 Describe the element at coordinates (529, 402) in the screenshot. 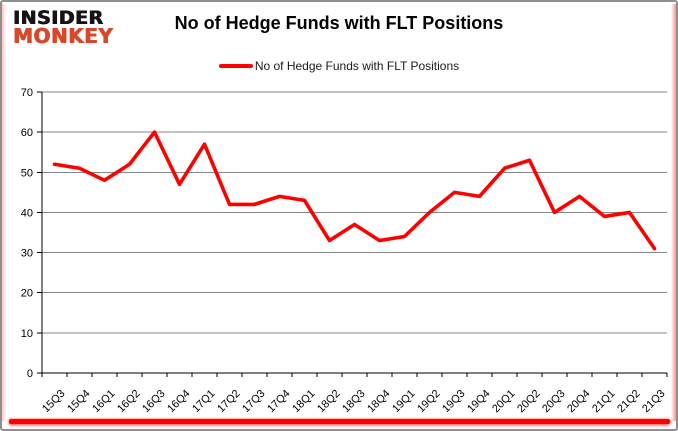

I see `x-tick-label: 20Q2` at that location.